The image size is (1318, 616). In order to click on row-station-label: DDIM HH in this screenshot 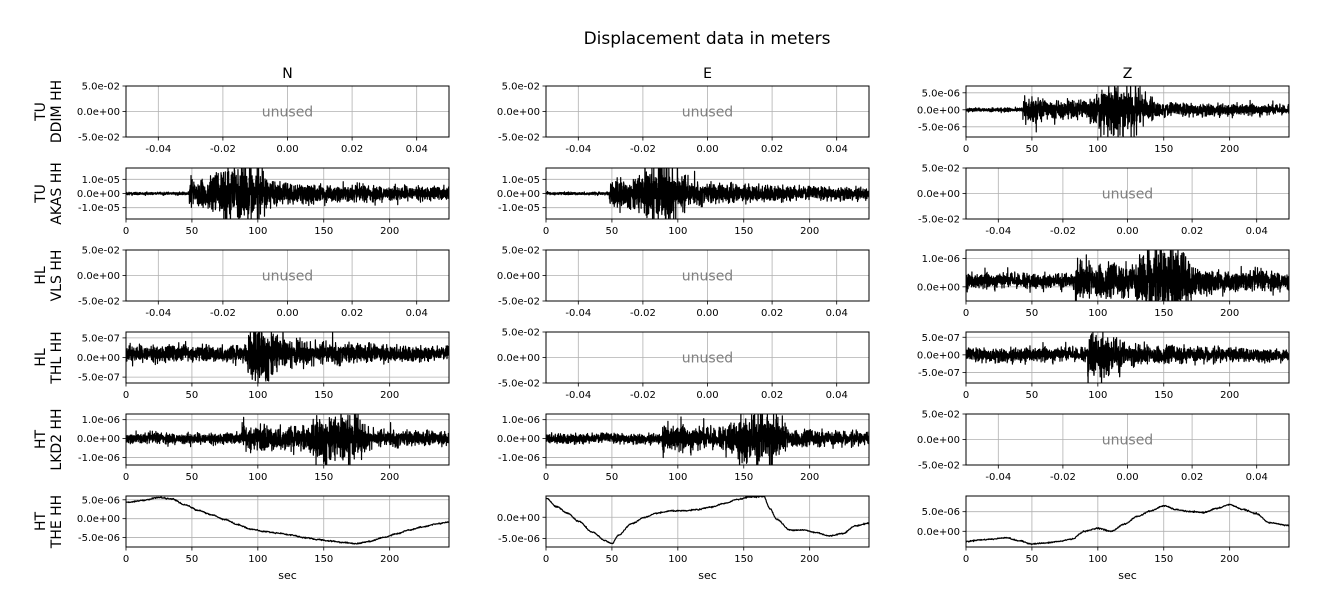, I will do `click(57, 111)`.